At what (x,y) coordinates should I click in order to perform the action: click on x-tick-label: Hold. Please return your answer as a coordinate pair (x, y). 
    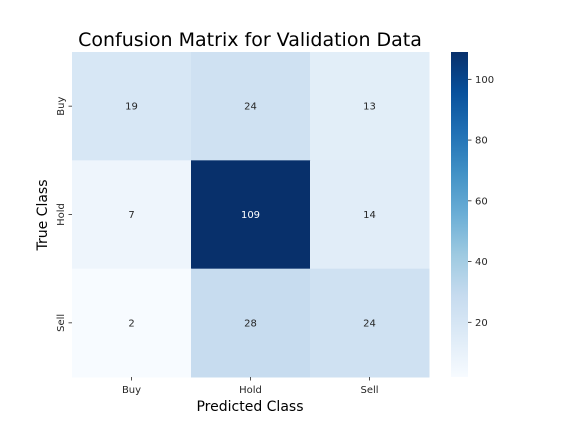
    Looking at the image, I should click on (250, 390).